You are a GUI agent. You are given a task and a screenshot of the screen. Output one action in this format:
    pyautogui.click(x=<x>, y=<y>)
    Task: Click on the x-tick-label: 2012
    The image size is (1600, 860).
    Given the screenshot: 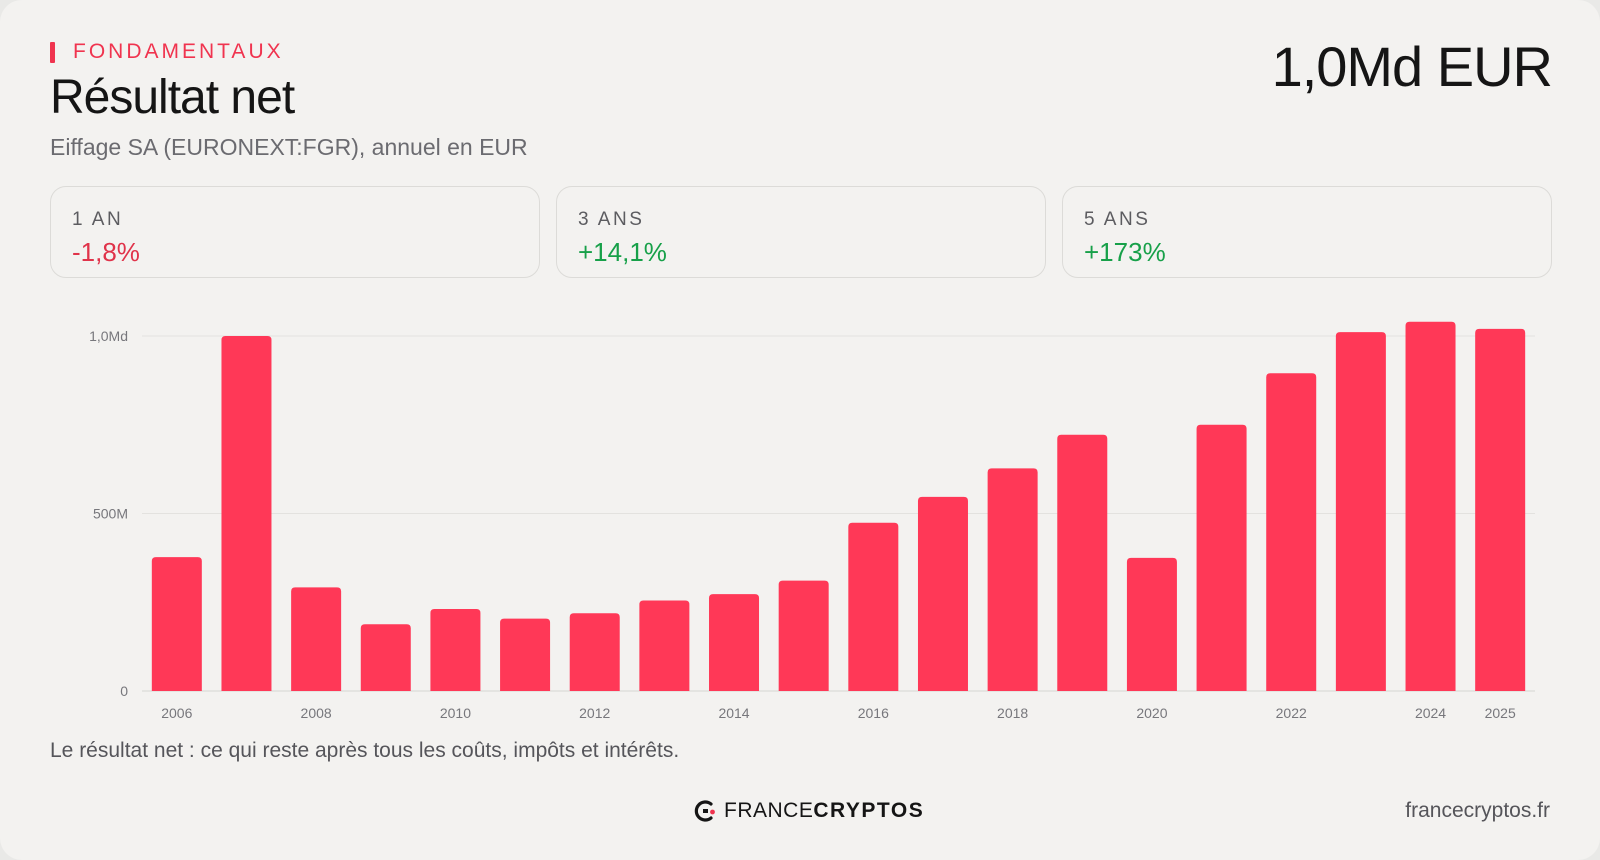 What is the action you would take?
    pyautogui.click(x=594, y=713)
    